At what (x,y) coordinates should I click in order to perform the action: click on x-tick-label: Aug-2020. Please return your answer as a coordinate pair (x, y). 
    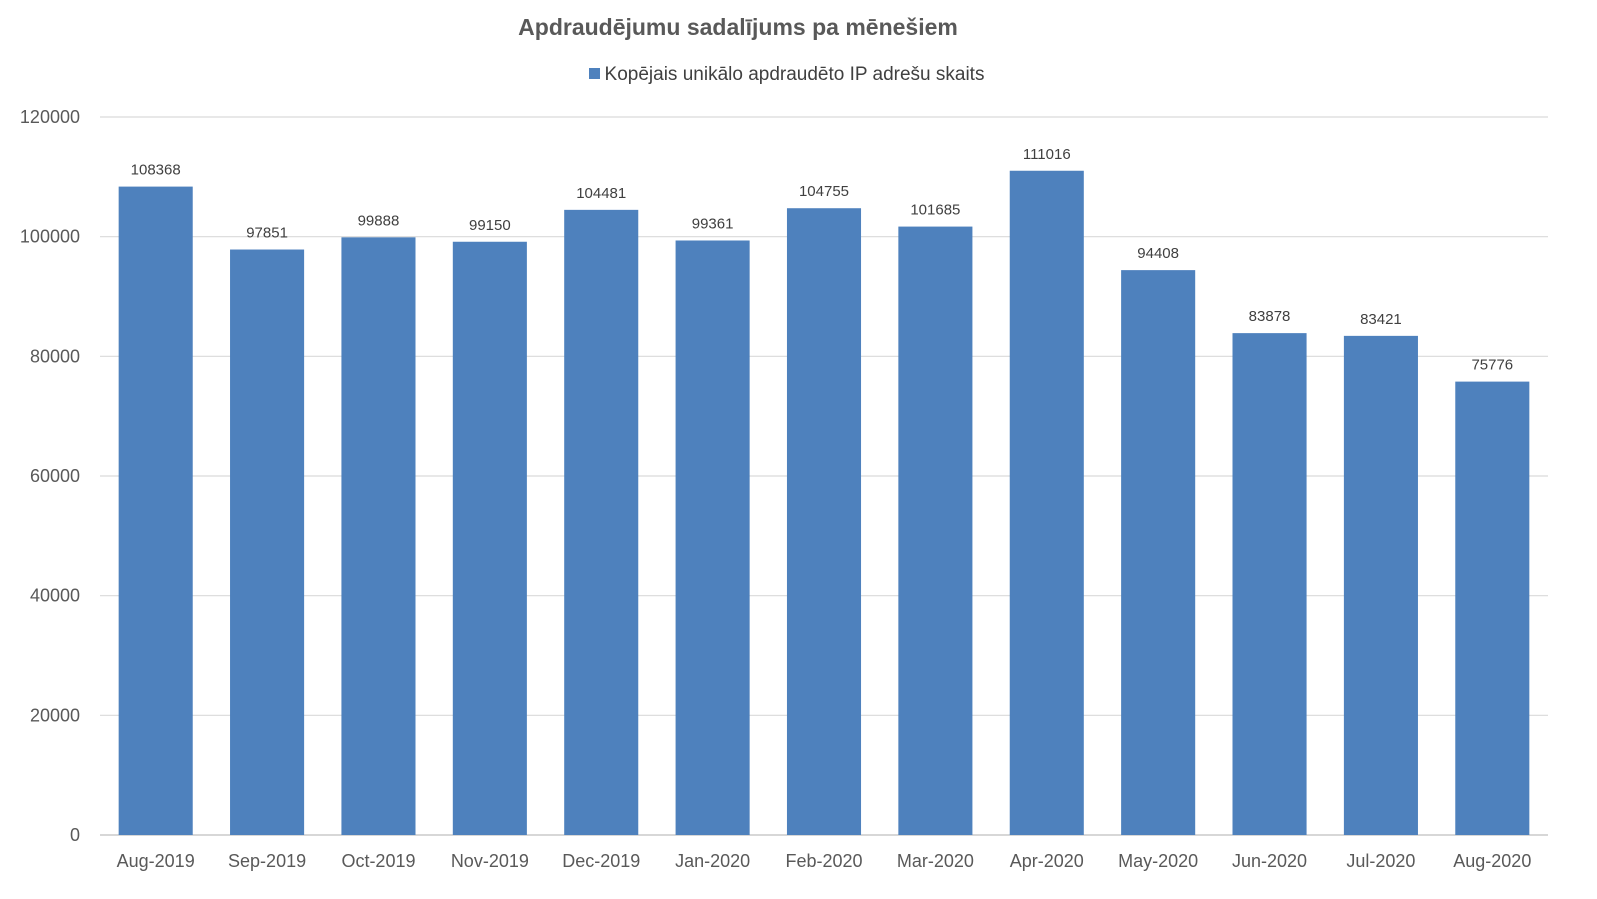
    Looking at the image, I should click on (1492, 861).